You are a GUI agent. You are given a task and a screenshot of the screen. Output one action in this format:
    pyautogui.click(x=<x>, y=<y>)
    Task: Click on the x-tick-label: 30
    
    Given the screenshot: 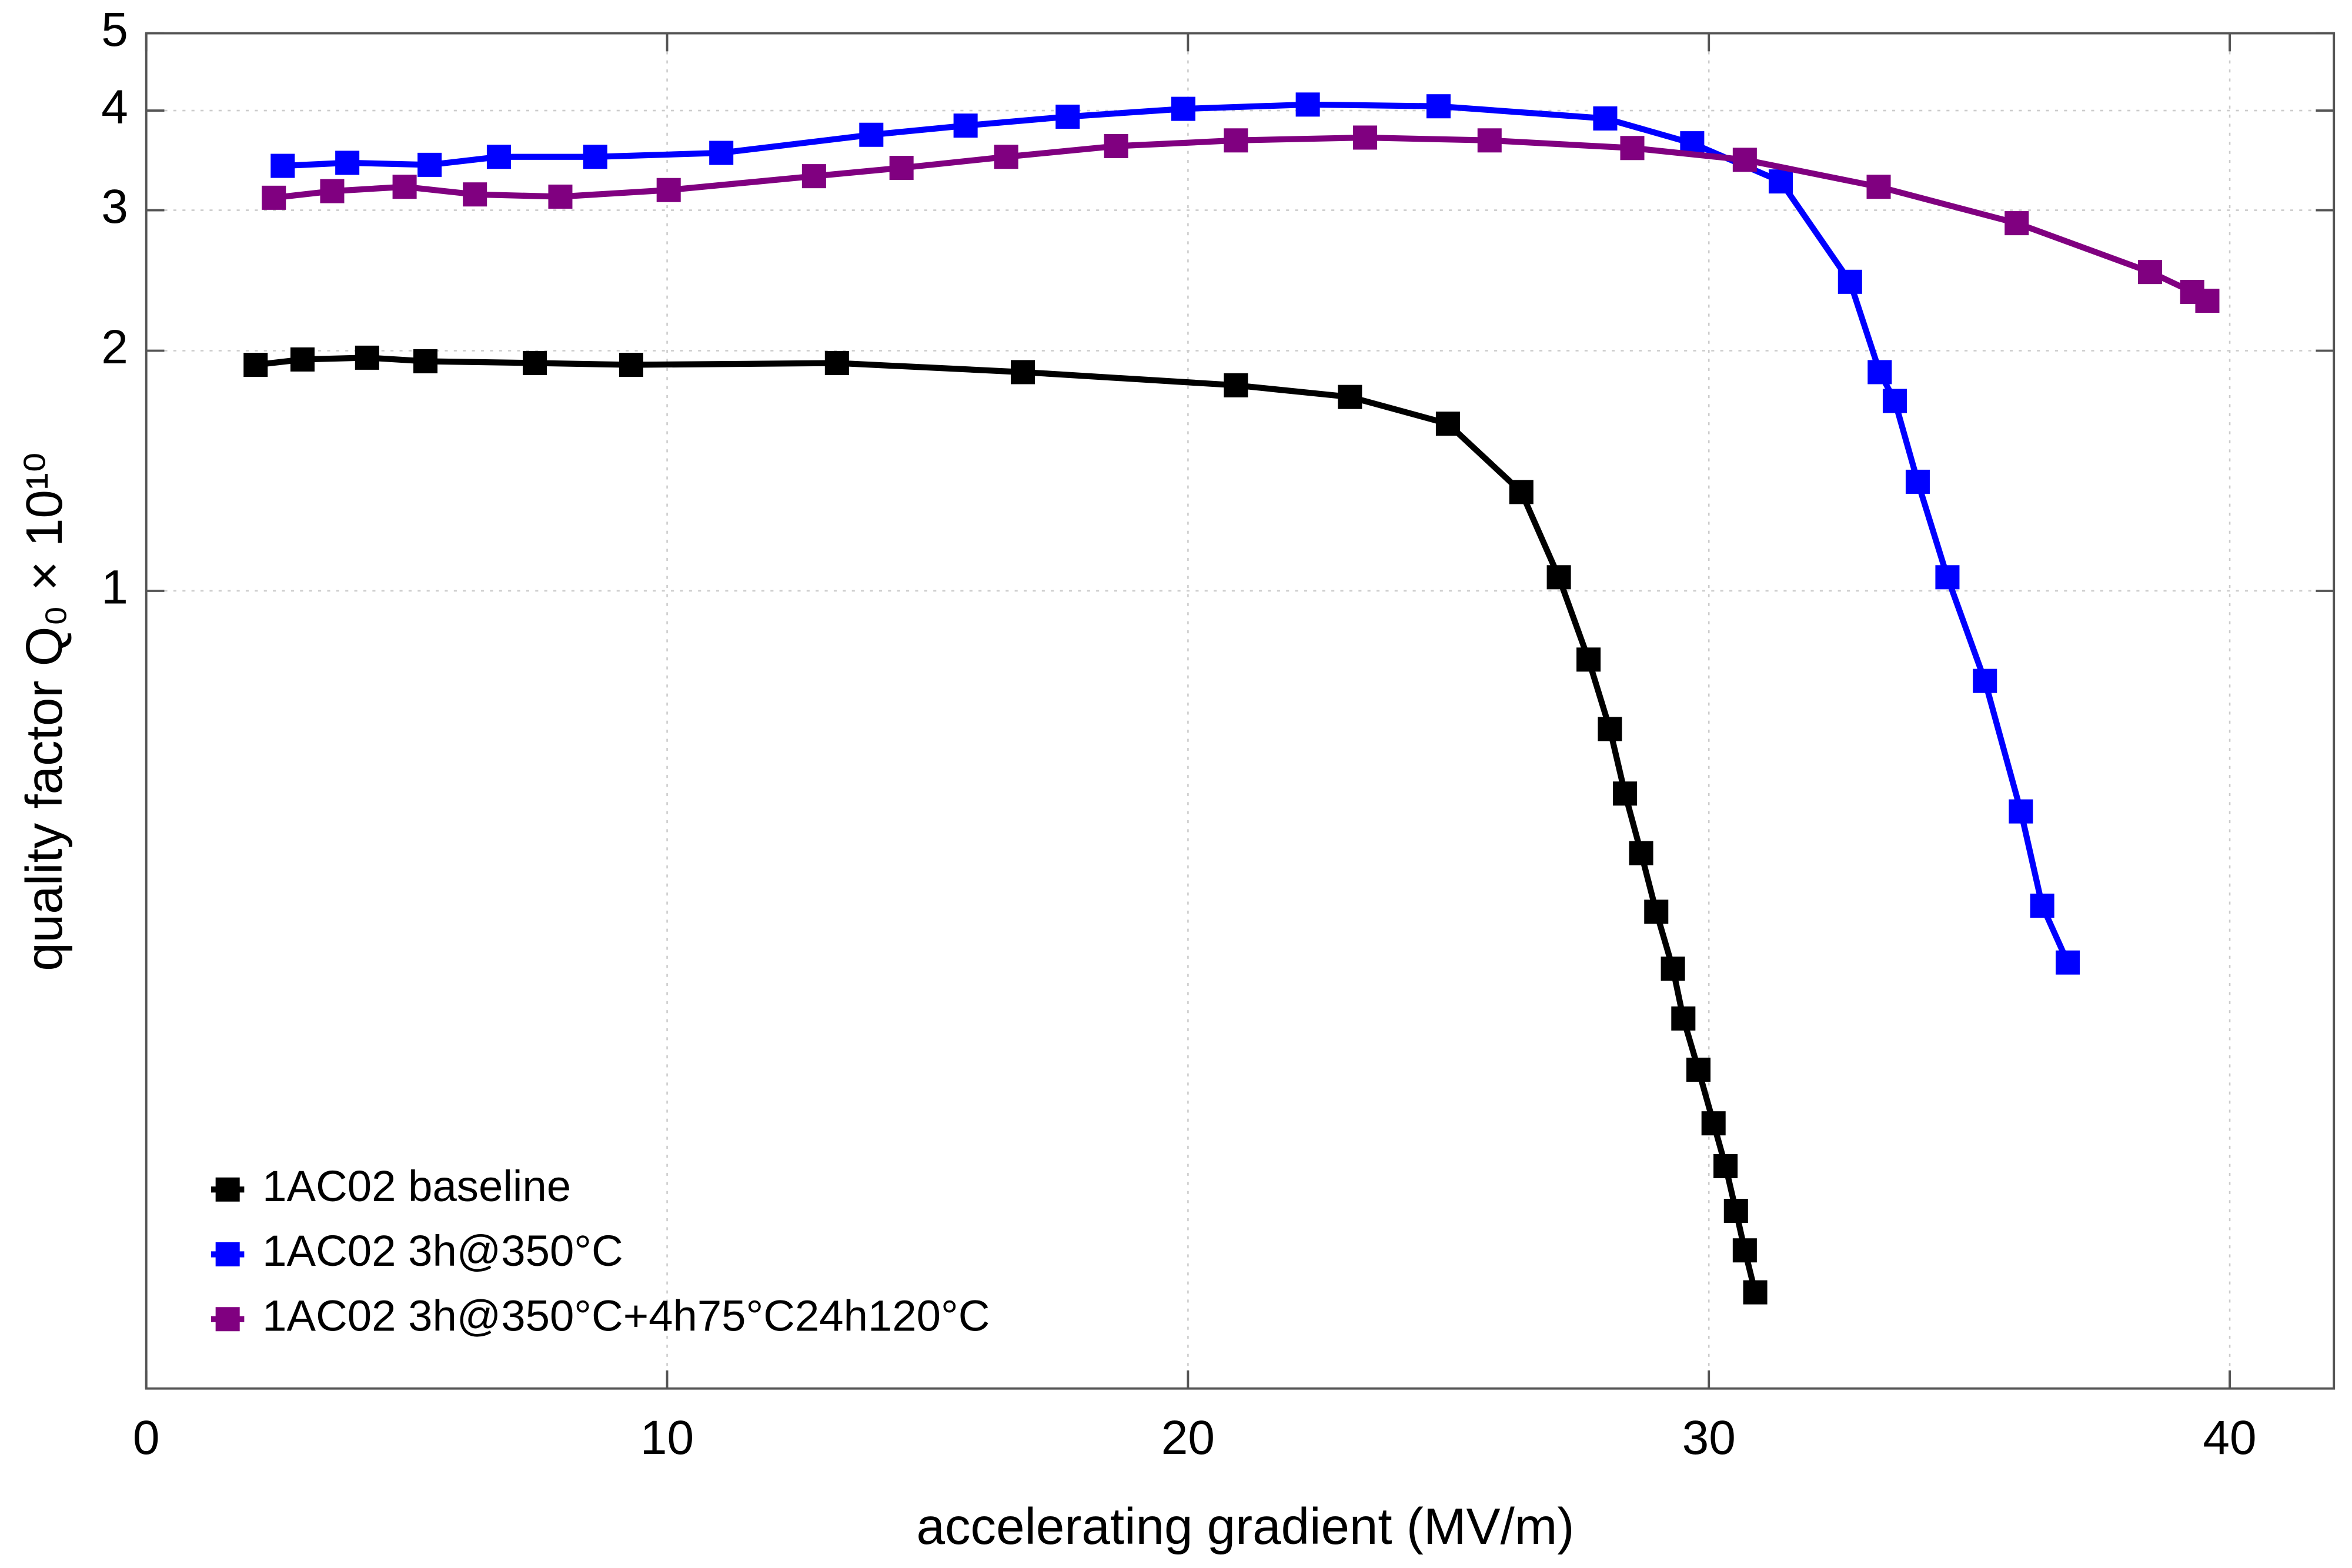 What is the action you would take?
    pyautogui.click(x=1709, y=1438)
    